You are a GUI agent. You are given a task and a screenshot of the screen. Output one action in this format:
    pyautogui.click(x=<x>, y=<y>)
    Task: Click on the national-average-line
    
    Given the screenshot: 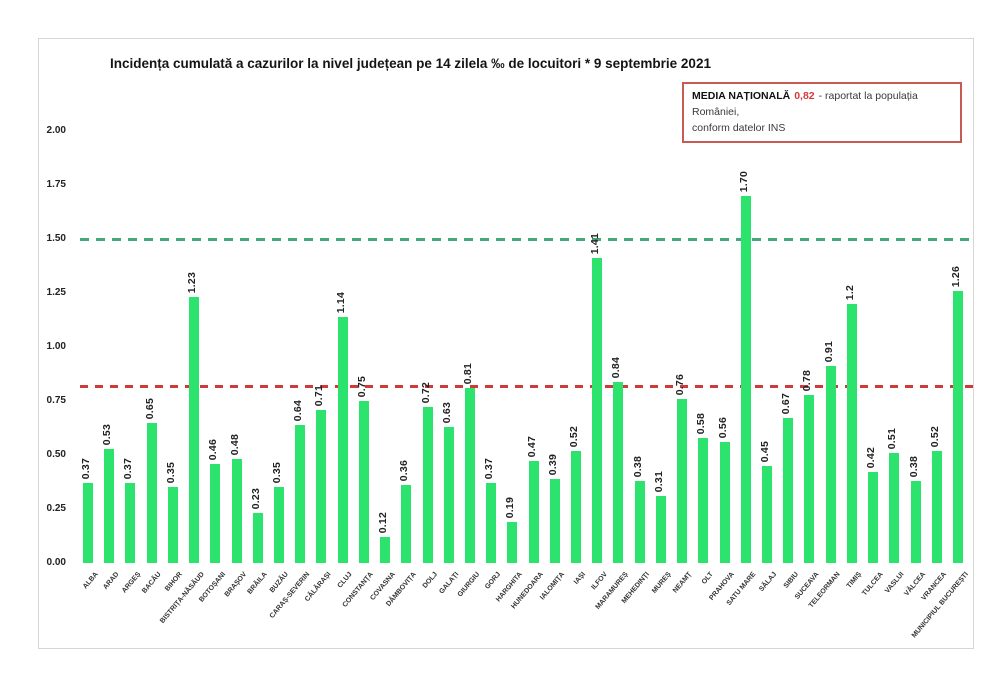 What is the action you would take?
    pyautogui.click(x=526, y=386)
    